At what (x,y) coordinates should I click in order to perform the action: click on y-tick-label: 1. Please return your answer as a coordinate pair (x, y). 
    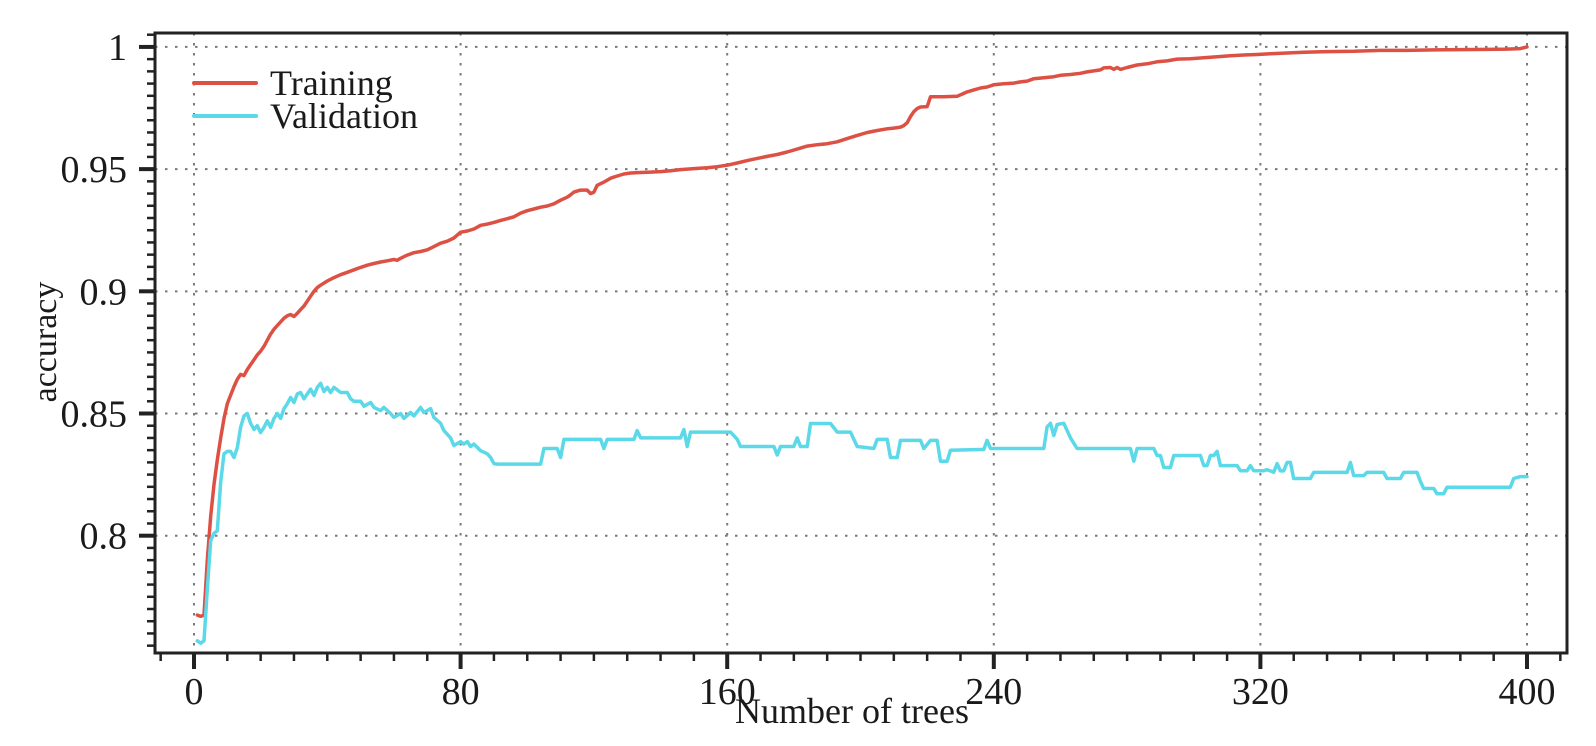
    Looking at the image, I should click on (117, 48).